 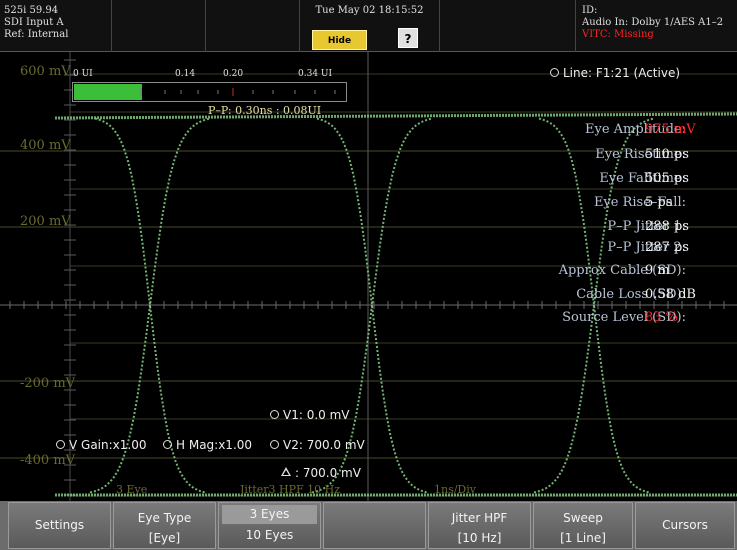 I want to click on measurement-value: 510 ps, so click(x=667, y=154).